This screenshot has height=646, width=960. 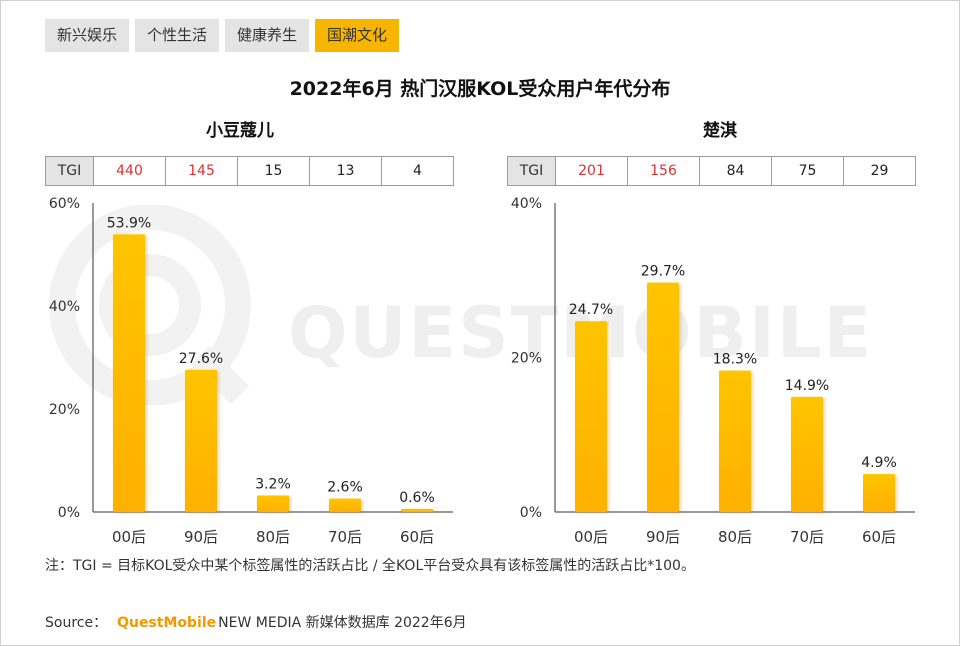 What do you see at coordinates (417, 171) in the screenshot?
I see `tgi-cell: 4` at bounding box center [417, 171].